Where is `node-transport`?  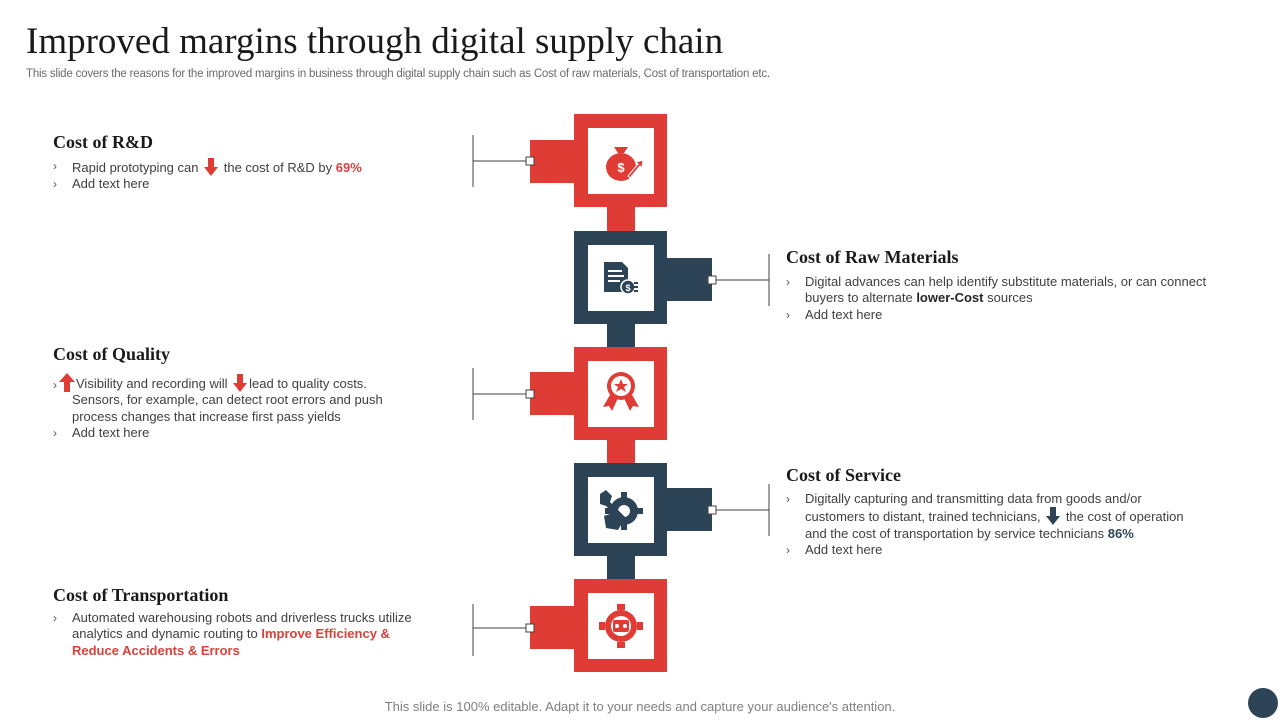 node-transport is located at coordinates (569, 625).